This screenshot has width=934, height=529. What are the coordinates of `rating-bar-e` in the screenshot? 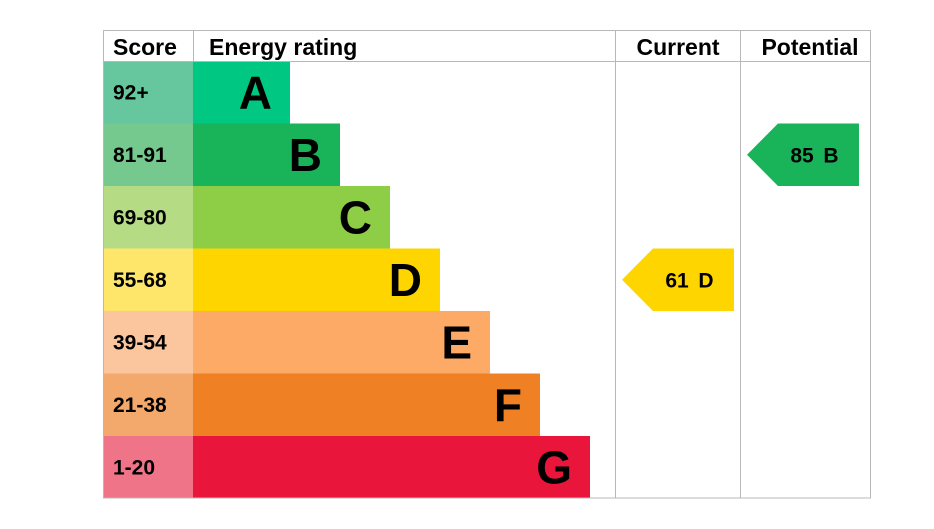 It's located at (341, 342).